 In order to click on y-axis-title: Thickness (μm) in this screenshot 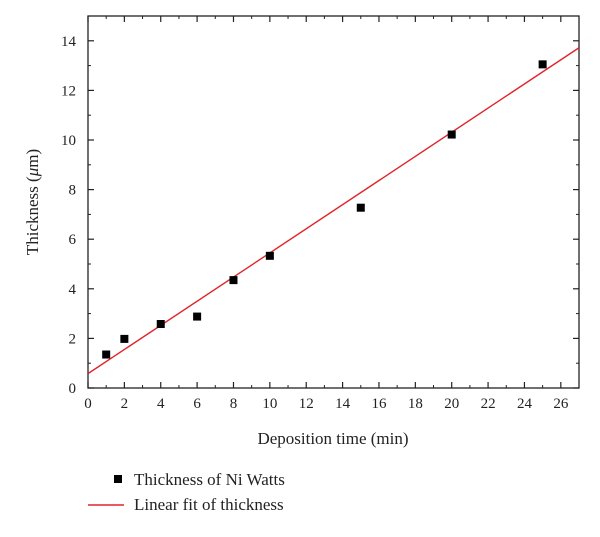, I will do `click(32, 202)`.